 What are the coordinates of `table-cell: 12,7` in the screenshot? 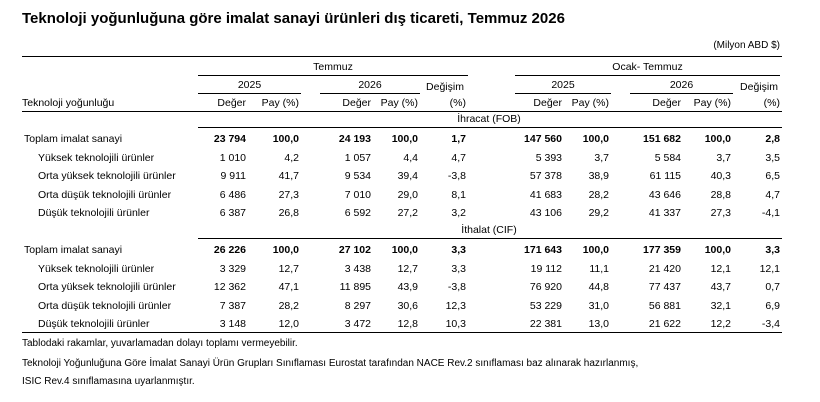 It's located at (407, 268).